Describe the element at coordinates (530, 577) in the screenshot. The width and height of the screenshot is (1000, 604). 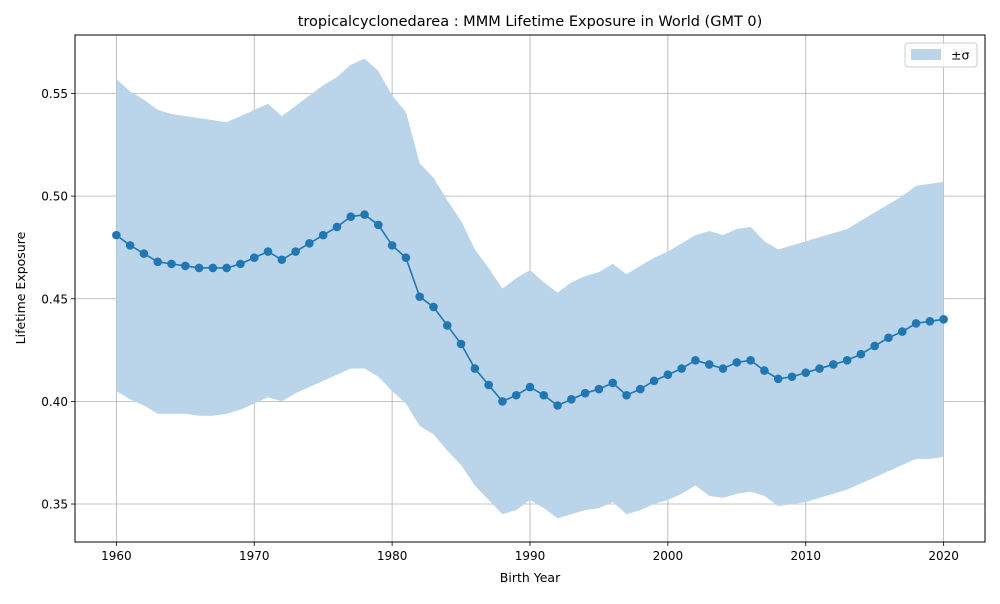
I see `x-axis-label: Birth Year` at that location.